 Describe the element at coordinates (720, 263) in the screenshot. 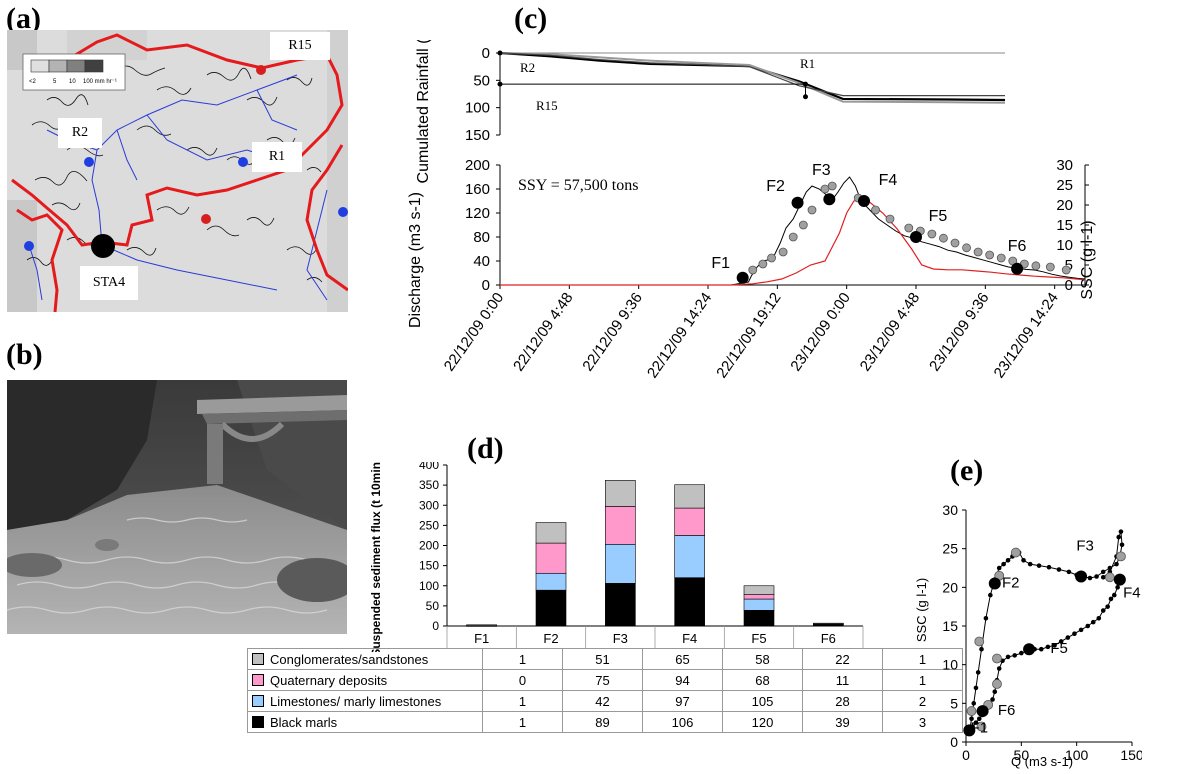

I see `discharge-key-label: F1` at that location.